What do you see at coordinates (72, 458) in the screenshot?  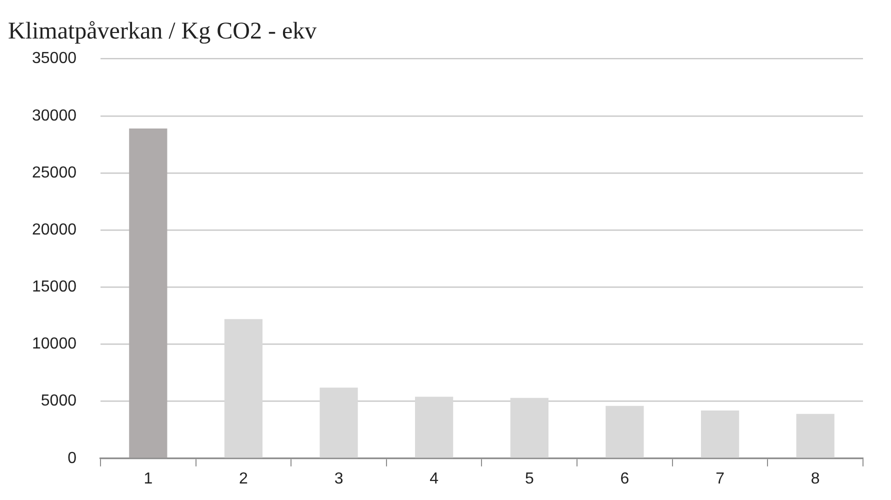 I see `y-tick-label: 0` at bounding box center [72, 458].